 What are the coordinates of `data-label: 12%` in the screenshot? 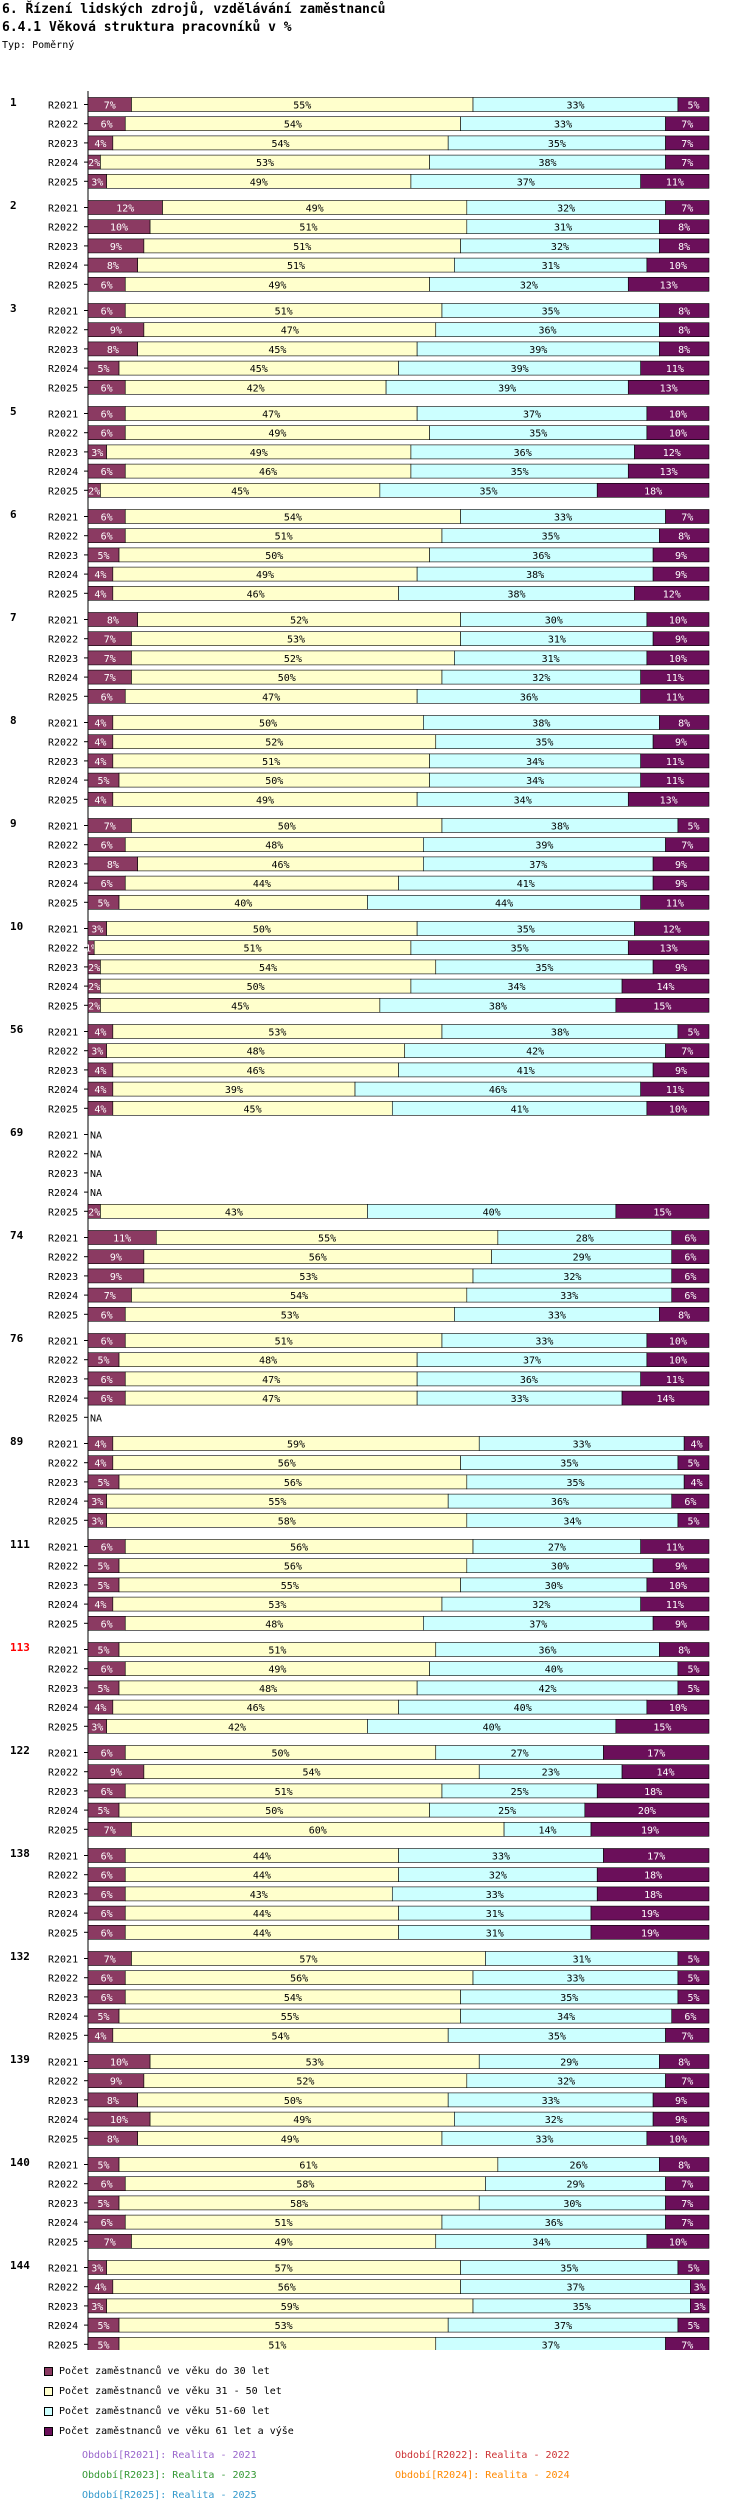 It's located at (125, 209).